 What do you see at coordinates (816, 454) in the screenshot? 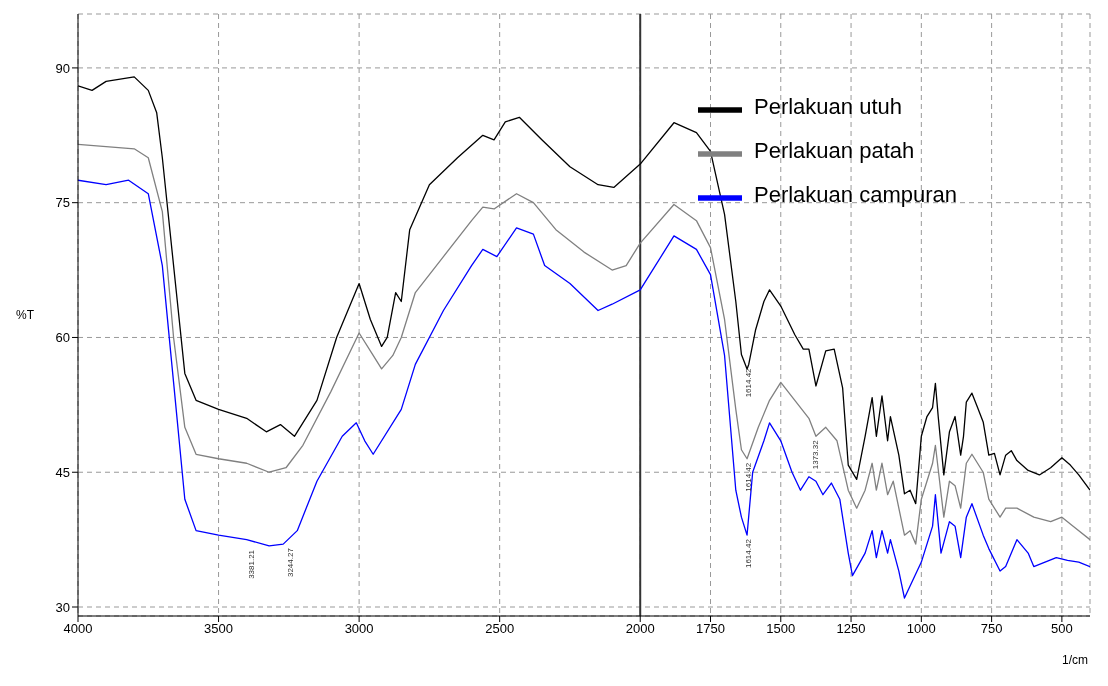
I see `annotation: 1373.32` at bounding box center [816, 454].